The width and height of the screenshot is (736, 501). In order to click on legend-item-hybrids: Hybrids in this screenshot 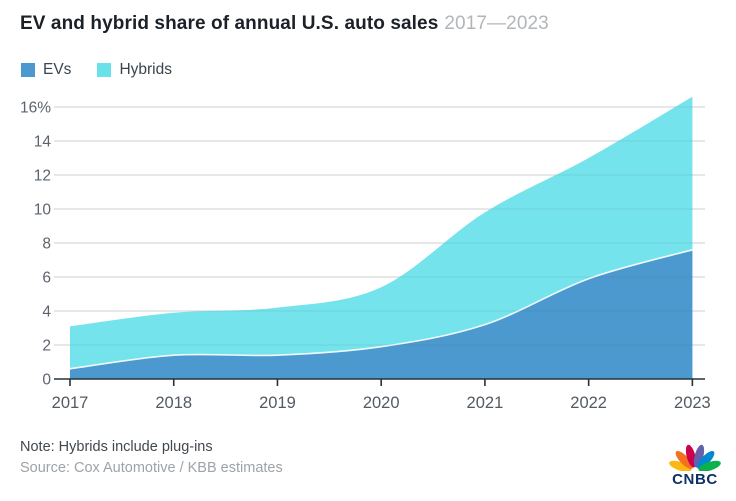, I will do `click(134, 70)`.